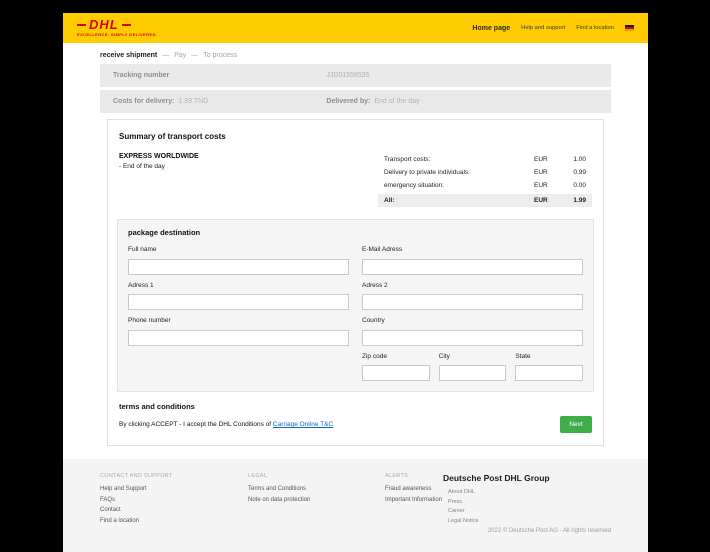 The image size is (710, 552). I want to click on tracking-number-label: Tracking number, so click(141, 75).